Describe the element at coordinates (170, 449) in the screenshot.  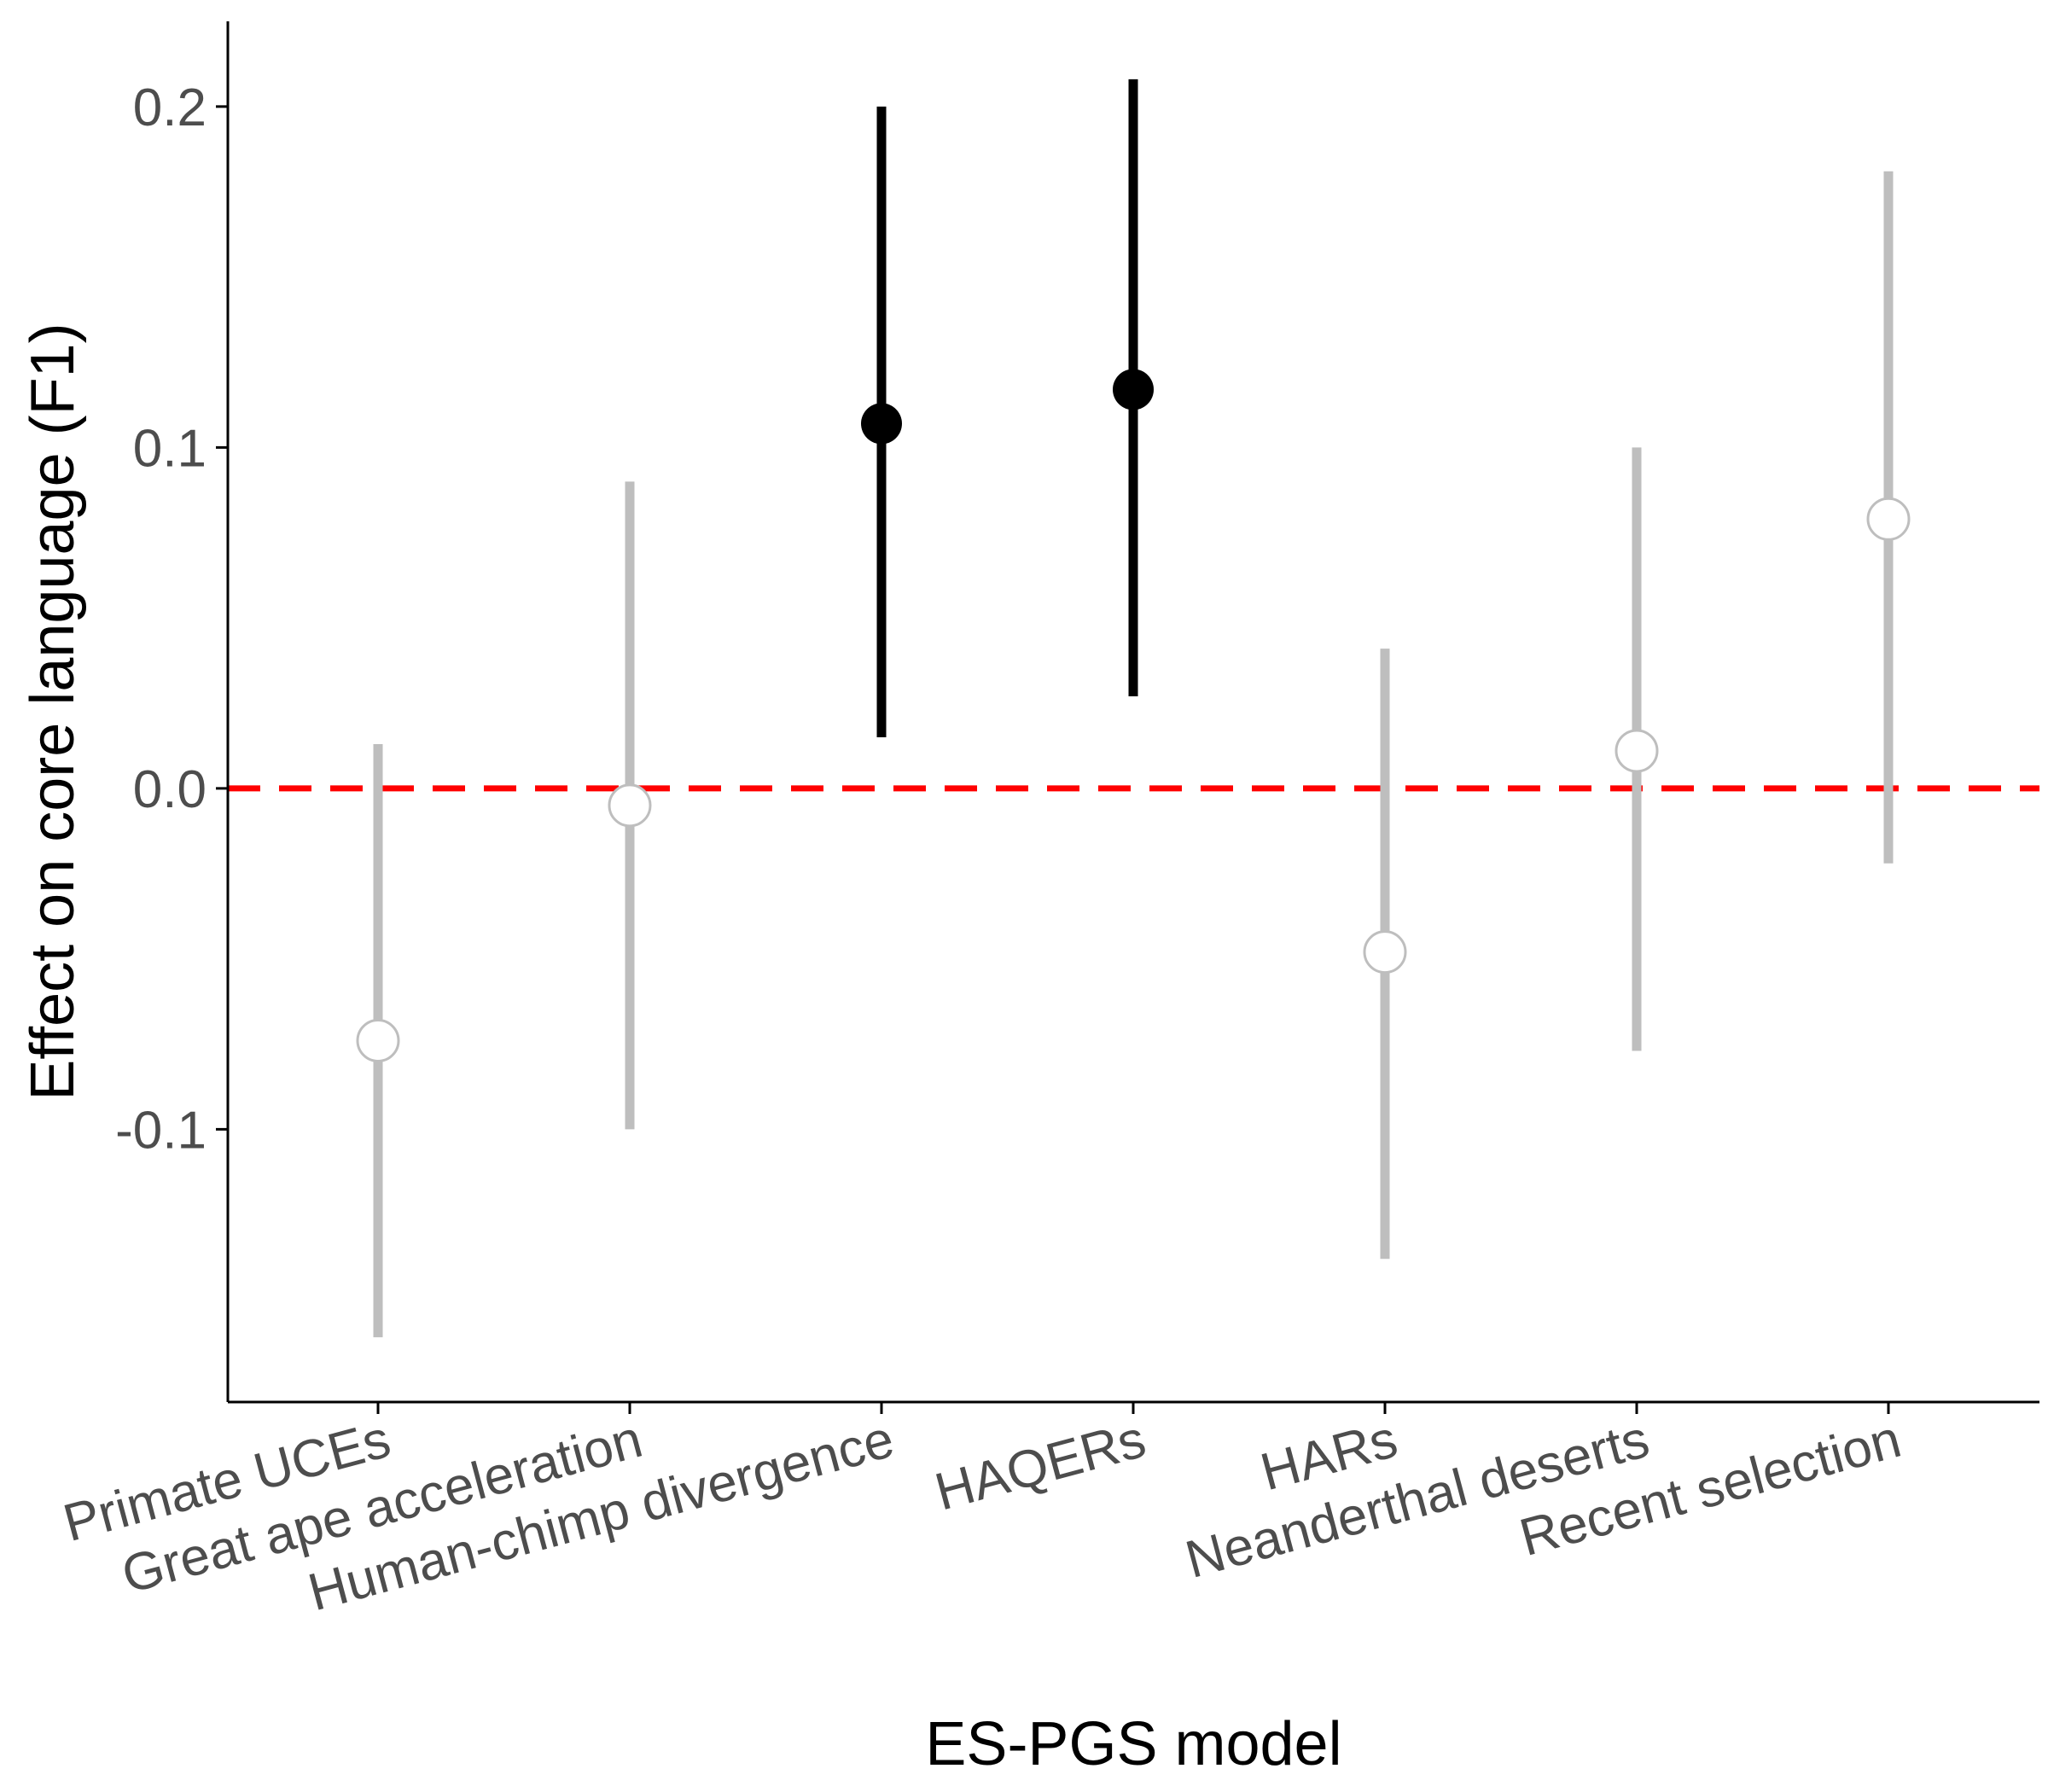
I see `y-tick-label-2: 0.1` at that location.